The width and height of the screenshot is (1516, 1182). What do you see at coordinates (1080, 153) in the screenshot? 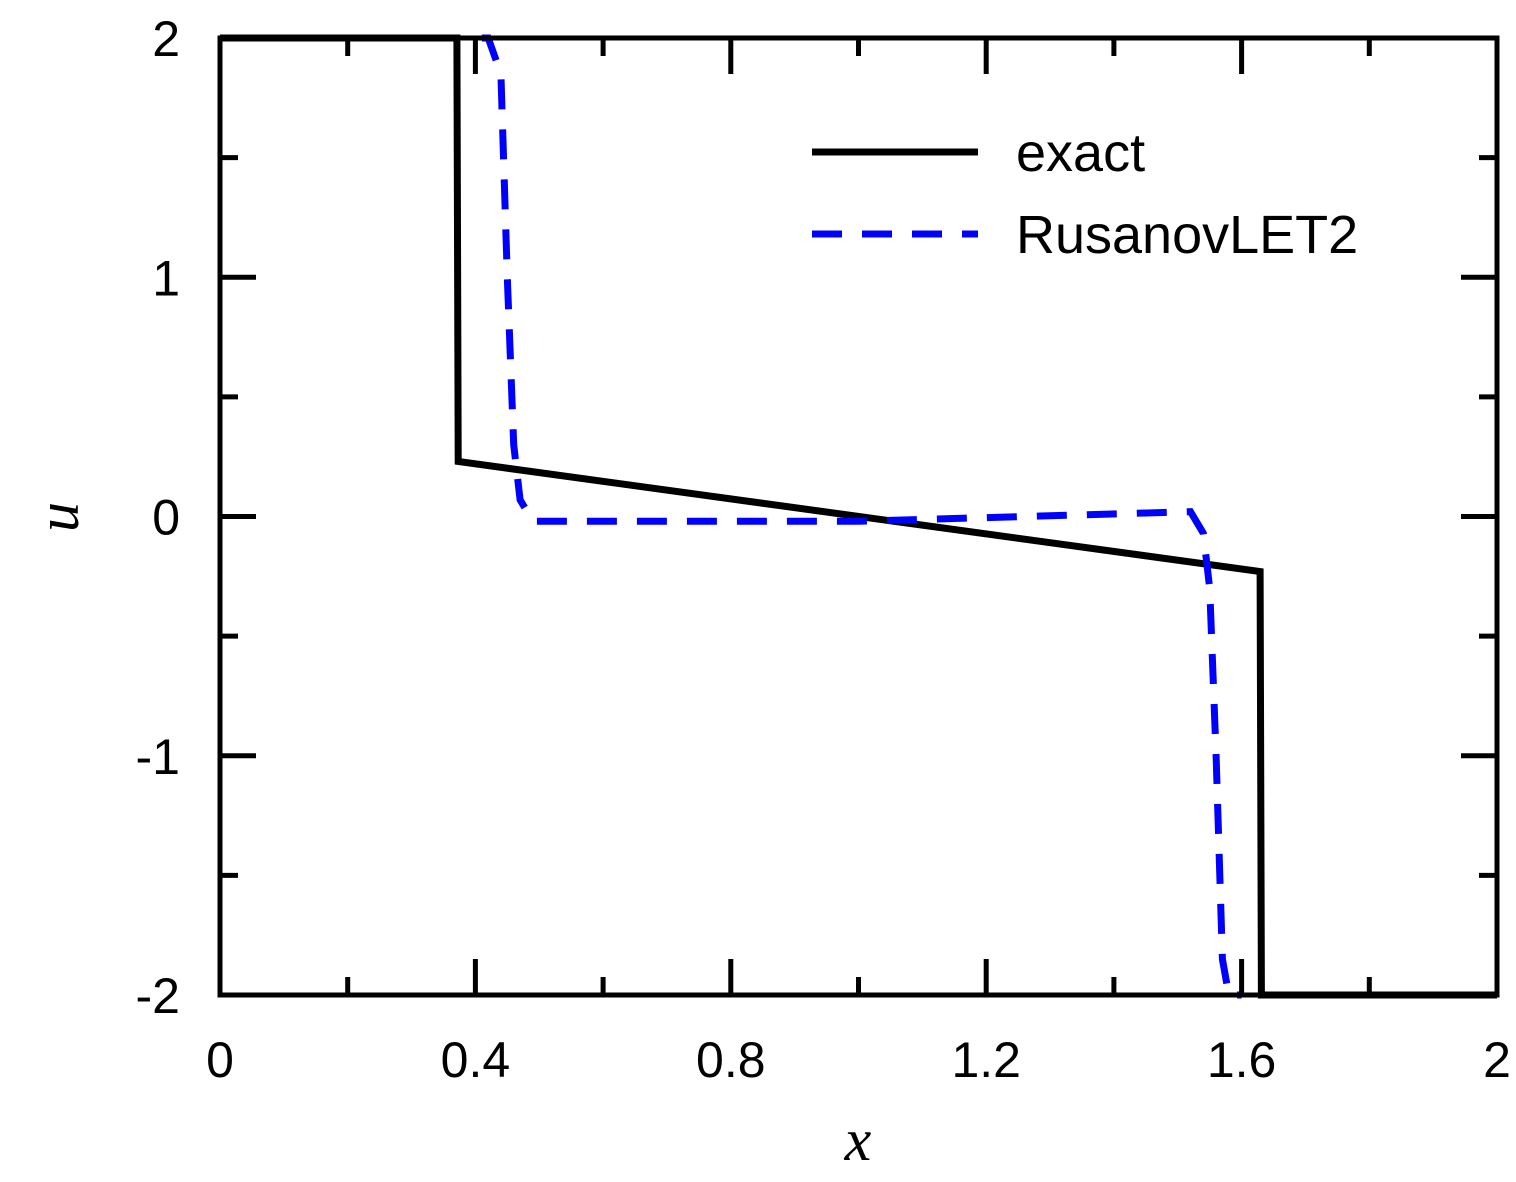
I see `legend-label: exact` at bounding box center [1080, 153].